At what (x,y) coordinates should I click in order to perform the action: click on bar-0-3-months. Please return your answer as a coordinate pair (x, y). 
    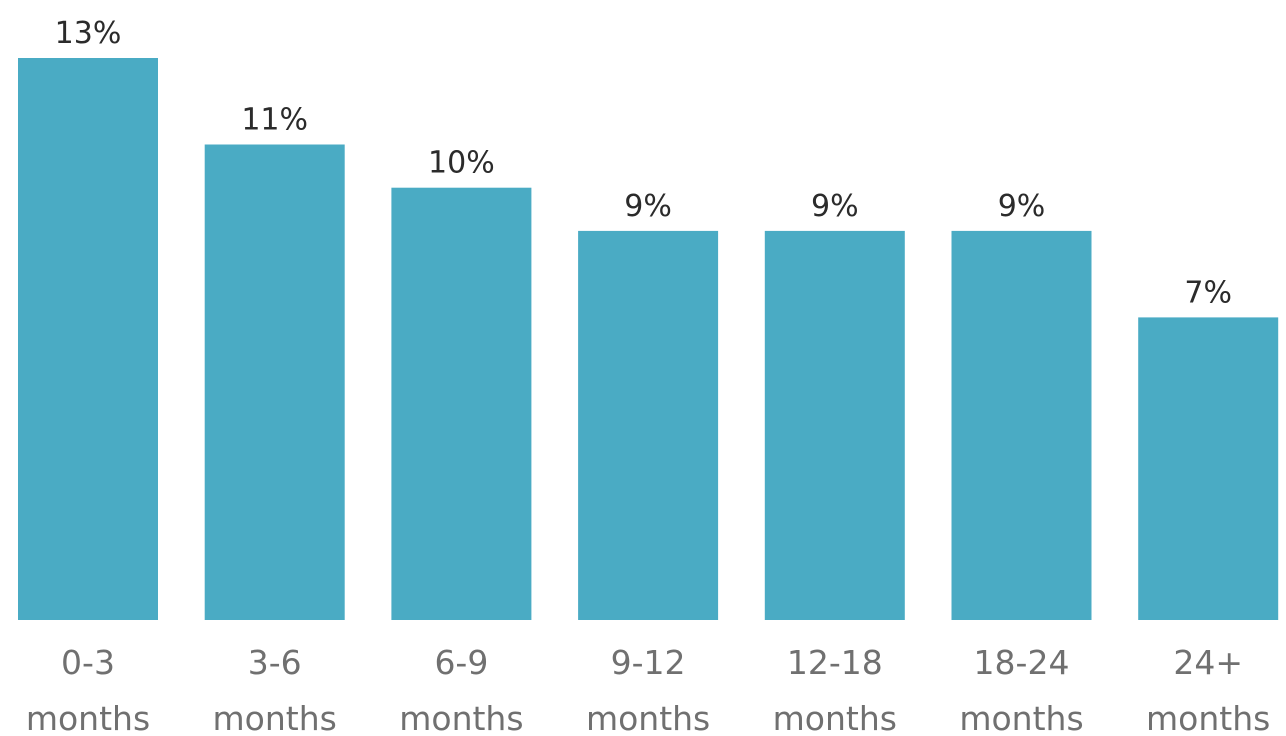
    Looking at the image, I should click on (88, 339).